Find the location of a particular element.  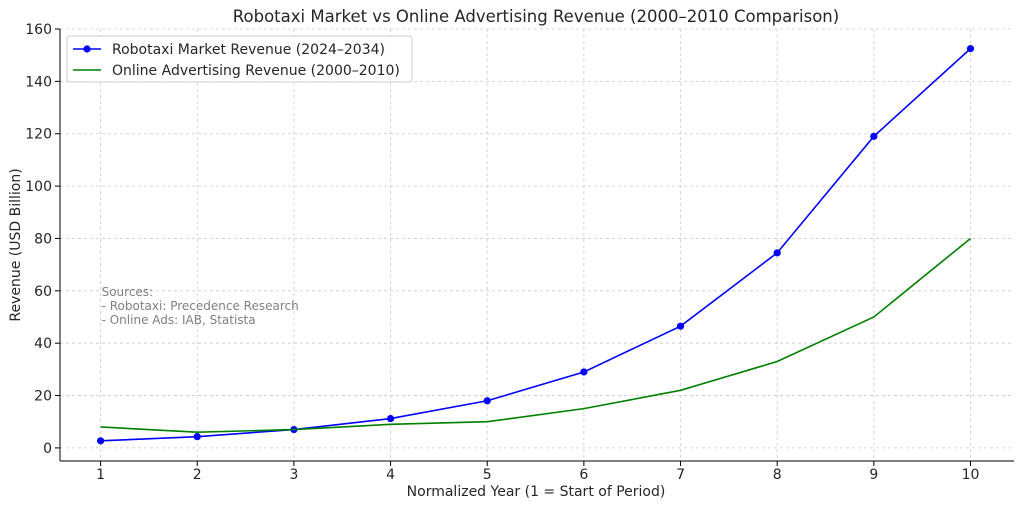

y-tick-label: 0 is located at coordinates (47, 449).